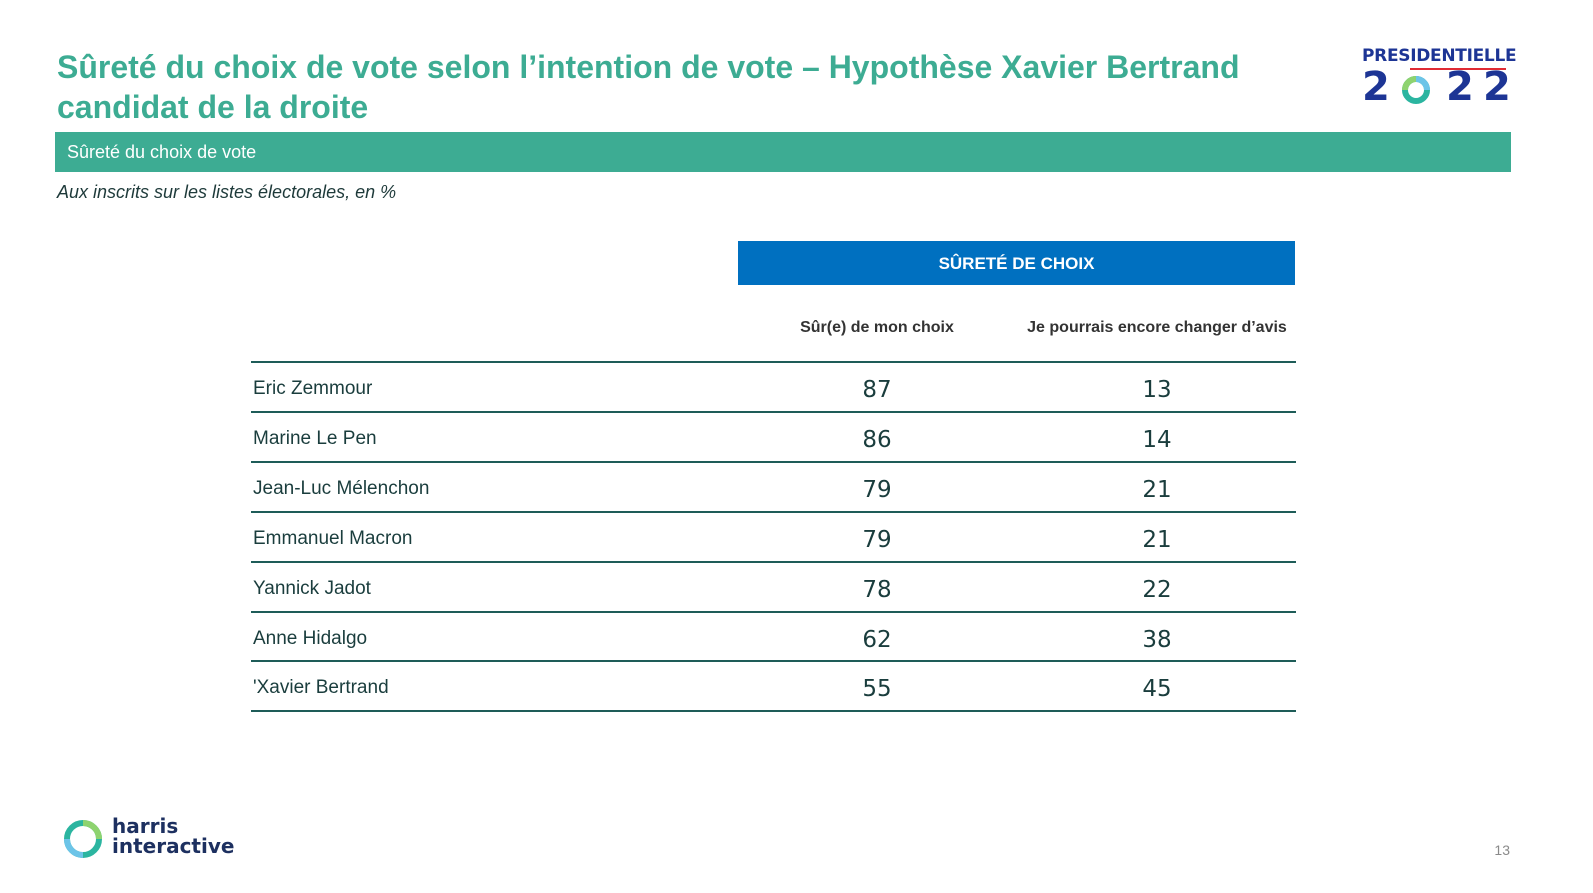  What do you see at coordinates (773, 587) in the screenshot?
I see `table-row: Yannick Jadot 78 22` at bounding box center [773, 587].